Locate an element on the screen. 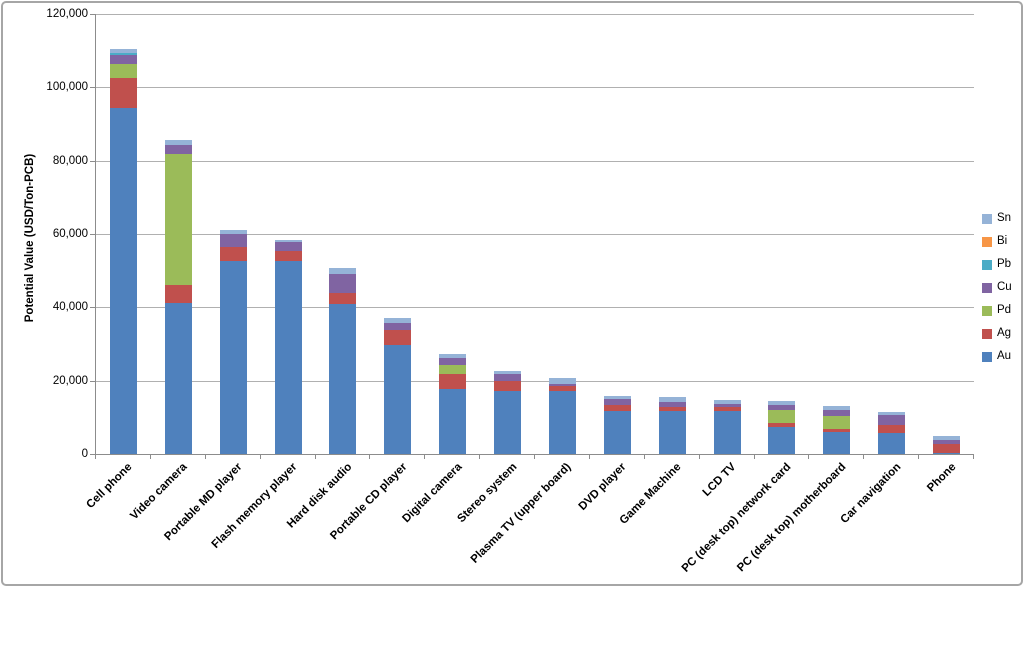 This screenshot has width=1024, height=647. legend-swatch-Pb is located at coordinates (987, 264).